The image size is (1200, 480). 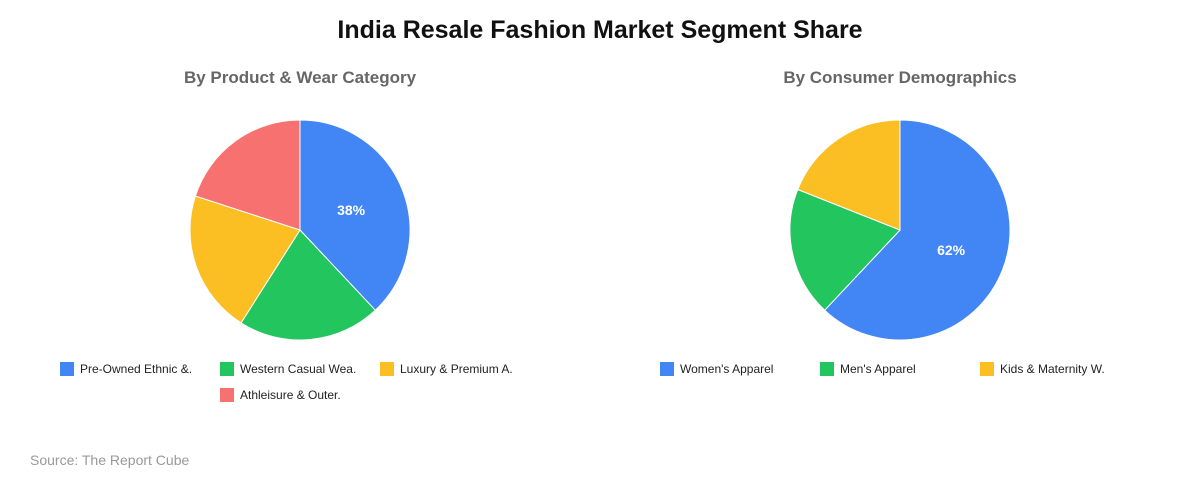 What do you see at coordinates (351, 210) in the screenshot?
I see `slice-data-label: 38%` at bounding box center [351, 210].